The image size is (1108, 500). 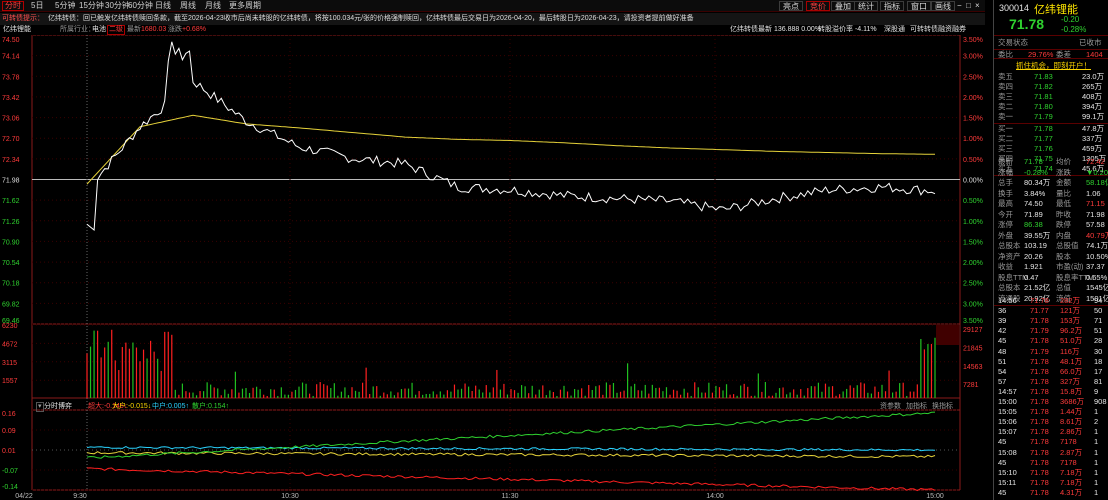 What do you see at coordinates (58, 406) in the screenshot?
I see `indicator-name: 分时博弈` at bounding box center [58, 406].